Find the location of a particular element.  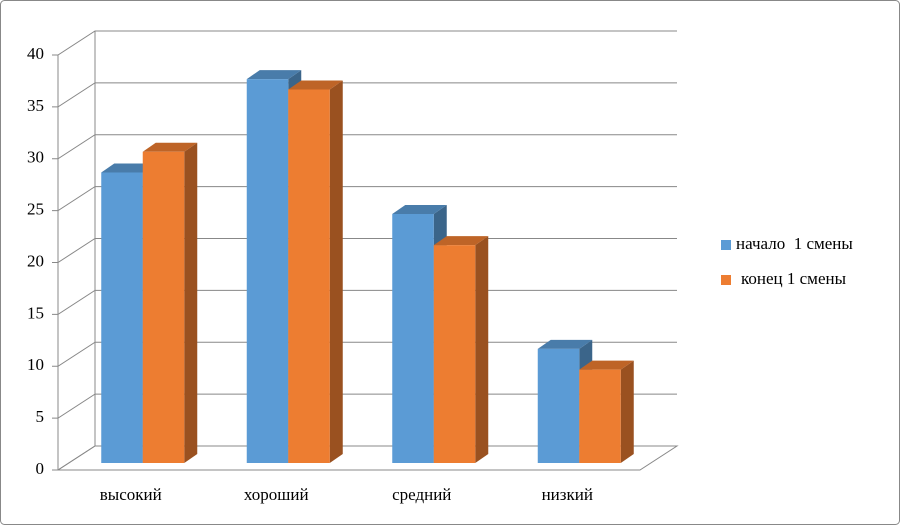

legend-label: начало 1 смены is located at coordinates (794, 243).